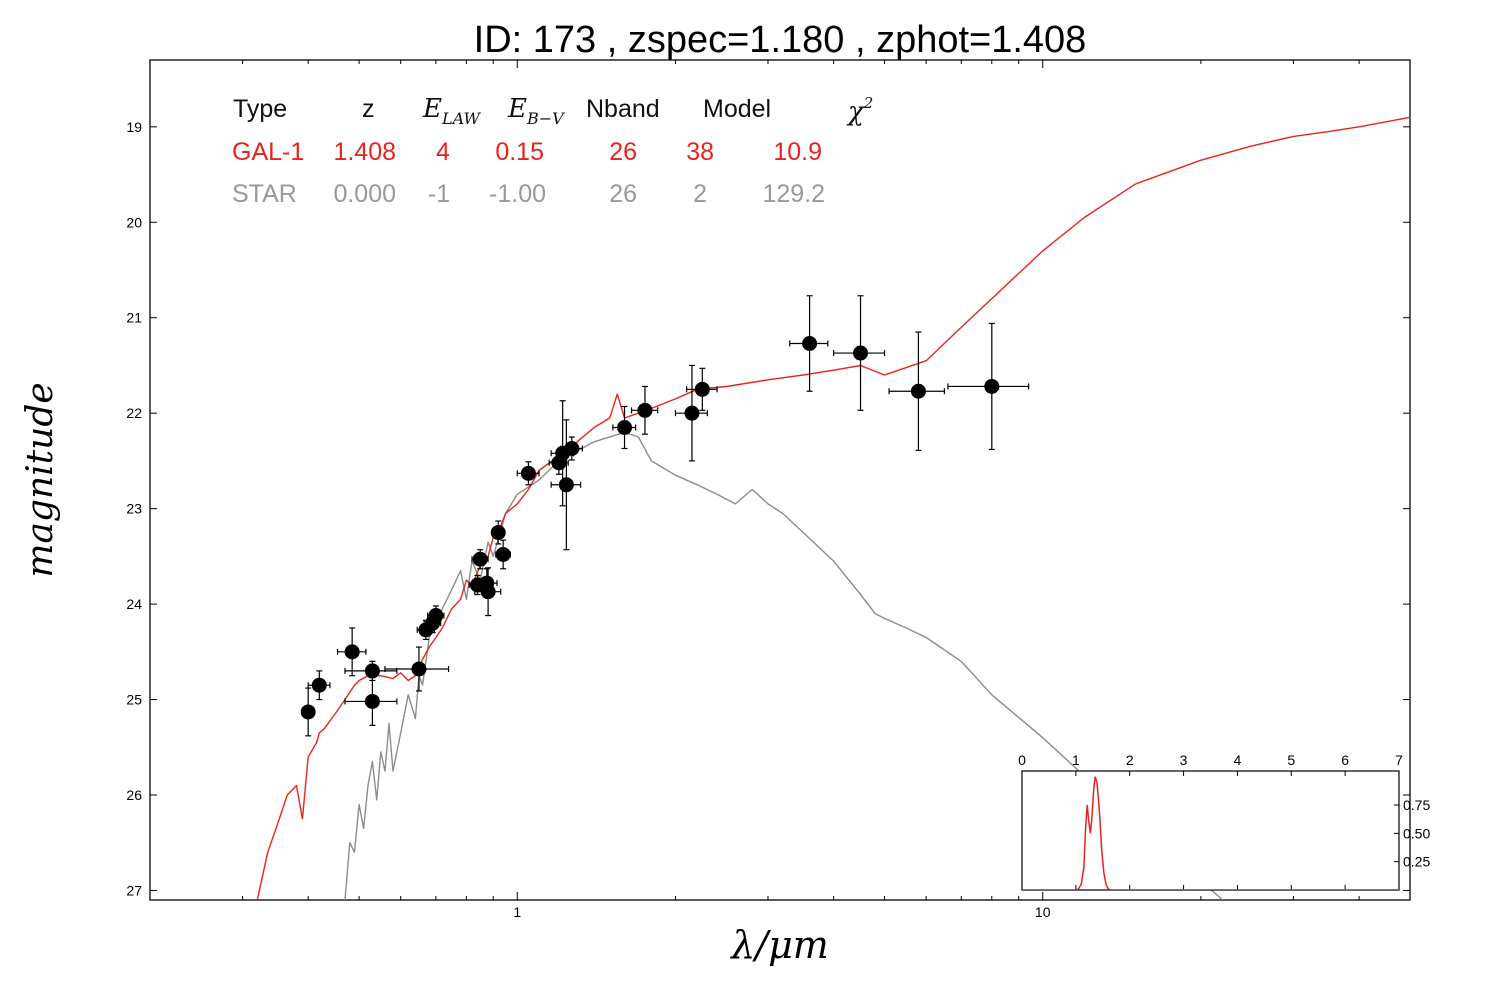  What do you see at coordinates (134, 509) in the screenshot?
I see `y-tick-label: 23` at bounding box center [134, 509].